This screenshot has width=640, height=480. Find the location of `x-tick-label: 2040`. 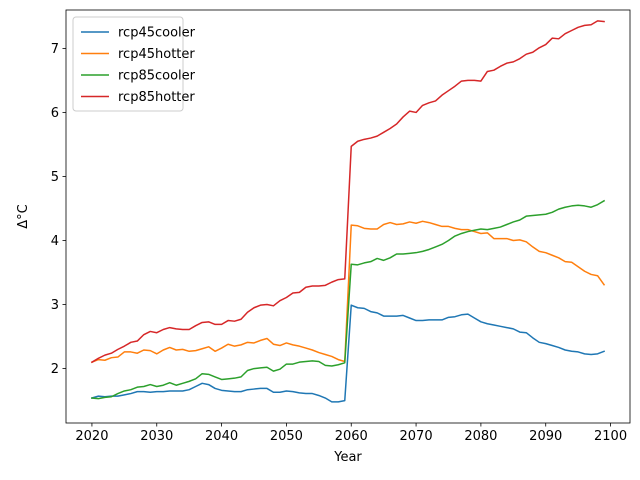

x-tick-label: 2040 is located at coordinates (221, 436).